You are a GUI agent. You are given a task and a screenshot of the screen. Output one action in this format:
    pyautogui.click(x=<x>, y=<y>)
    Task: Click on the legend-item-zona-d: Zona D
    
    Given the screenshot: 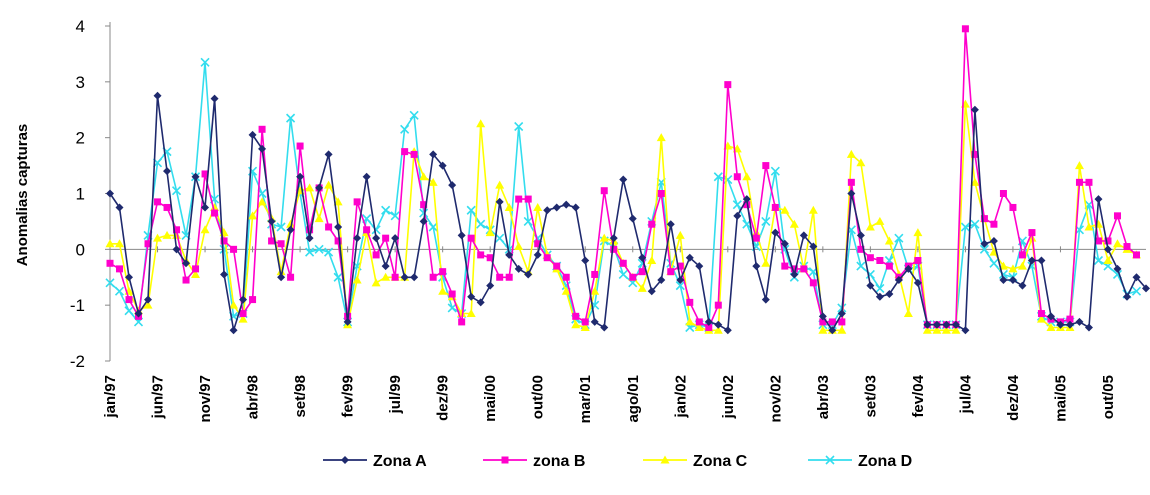 What is the action you would take?
    pyautogui.click(x=860, y=461)
    